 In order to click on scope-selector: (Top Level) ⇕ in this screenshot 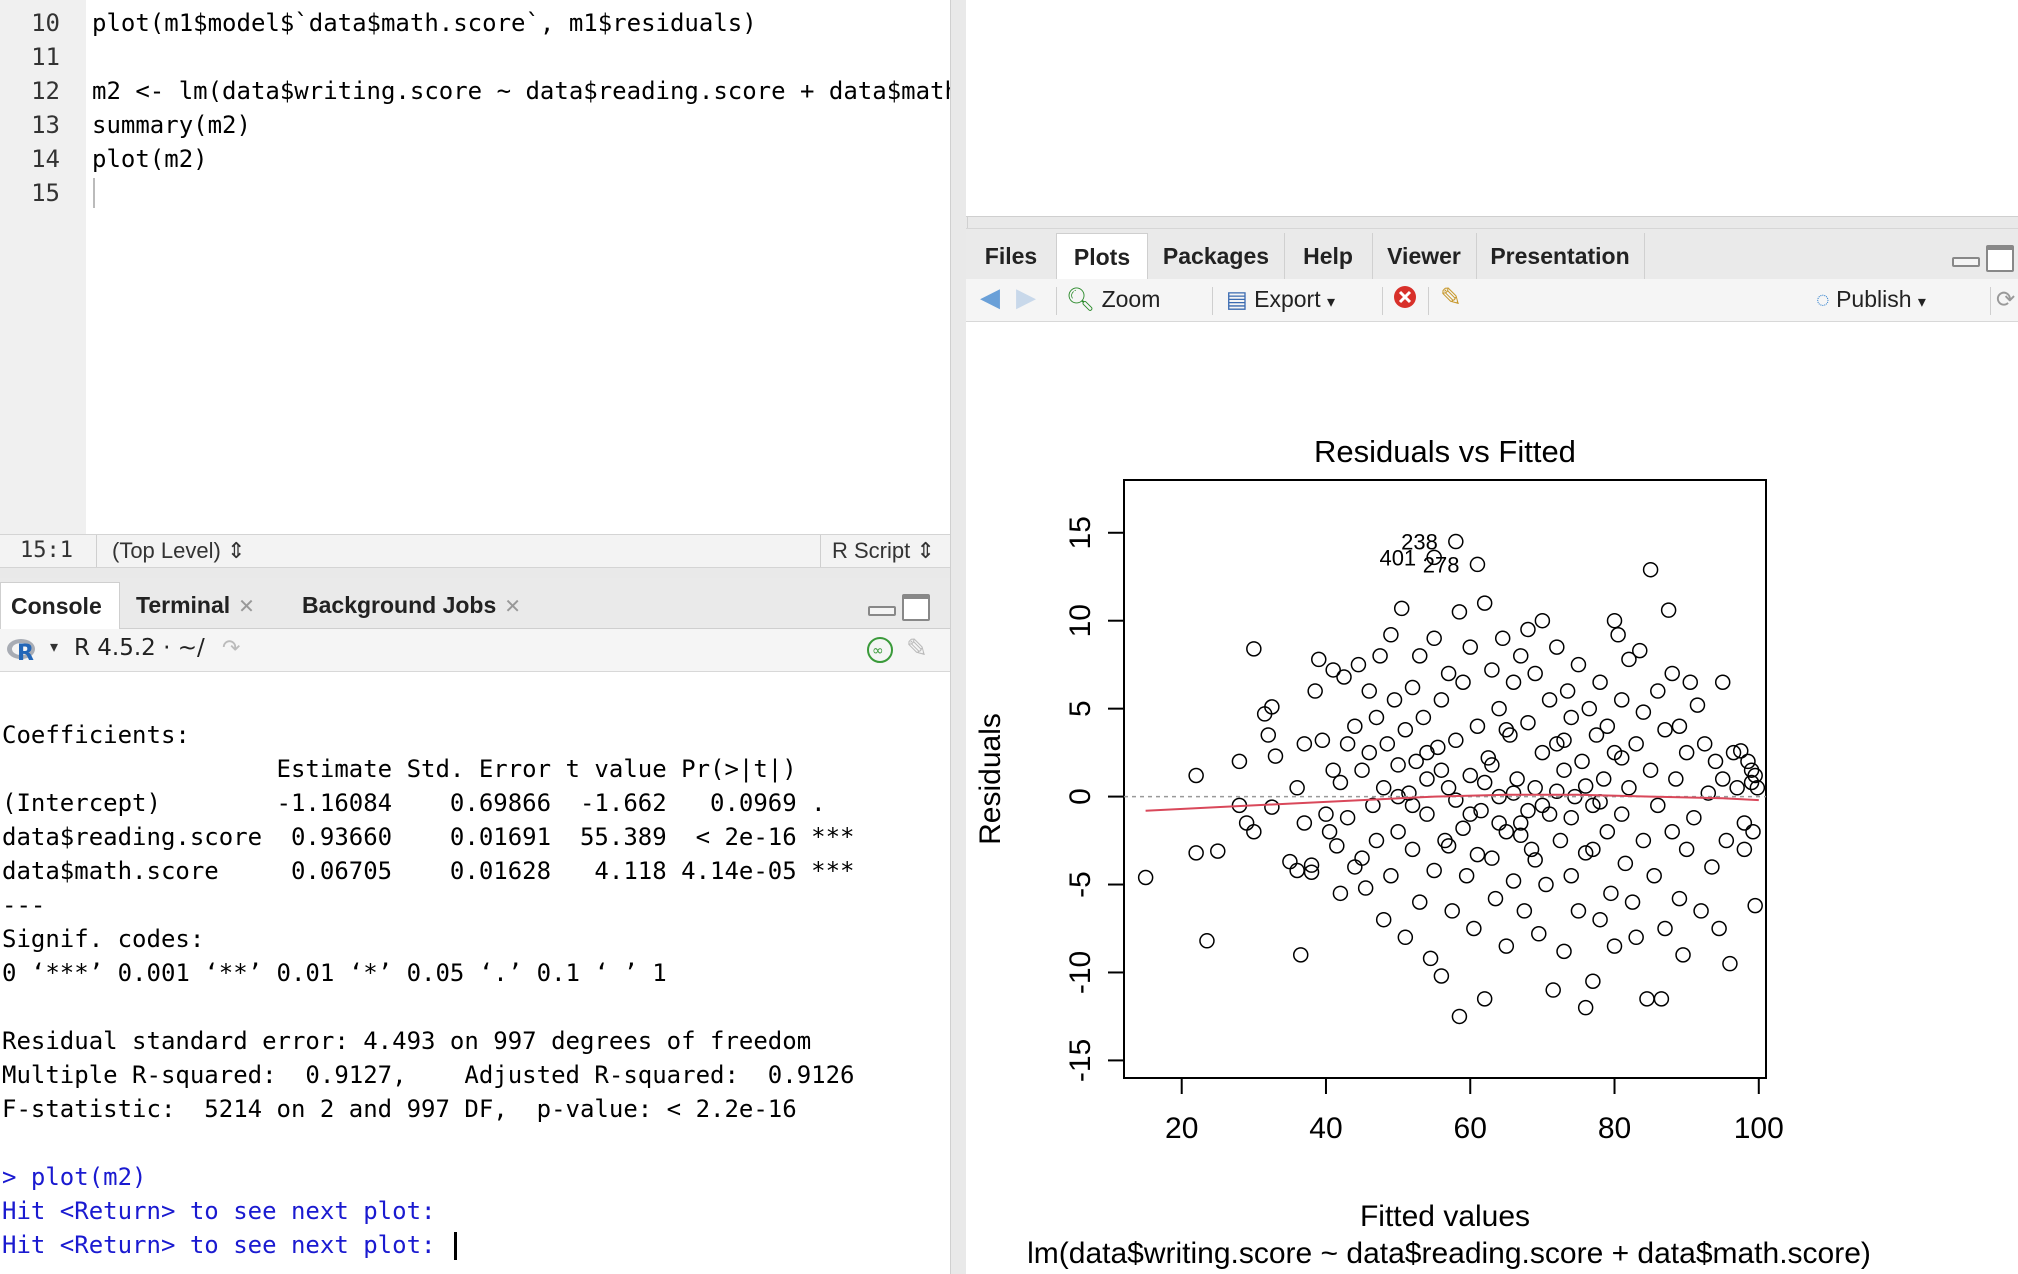, I will do `click(178, 551)`.